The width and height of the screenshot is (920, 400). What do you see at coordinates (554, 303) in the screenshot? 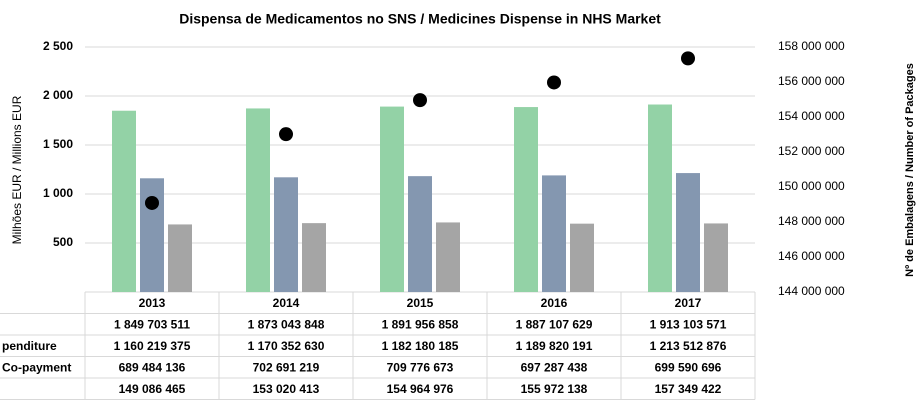
I see `x-tick-label: 2016` at bounding box center [554, 303].